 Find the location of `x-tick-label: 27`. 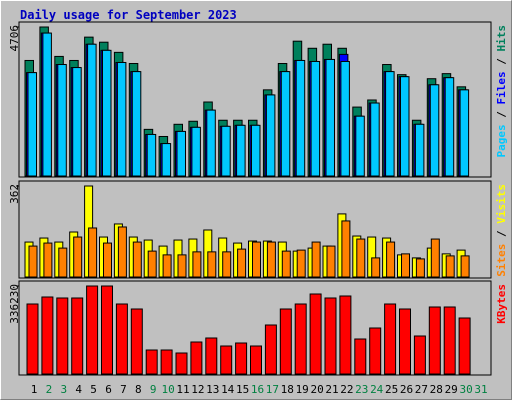

x-tick-label: 27 is located at coordinates (421, 389).